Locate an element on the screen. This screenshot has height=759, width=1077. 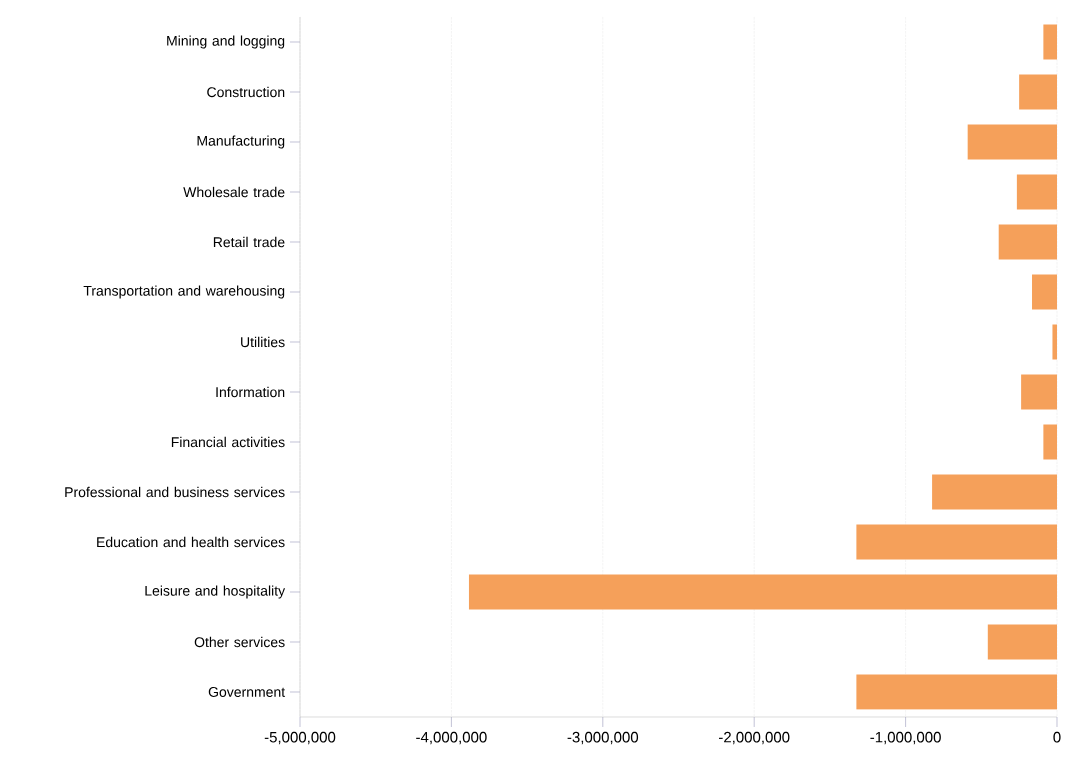
y-tick-label: Government is located at coordinates (247, 692).